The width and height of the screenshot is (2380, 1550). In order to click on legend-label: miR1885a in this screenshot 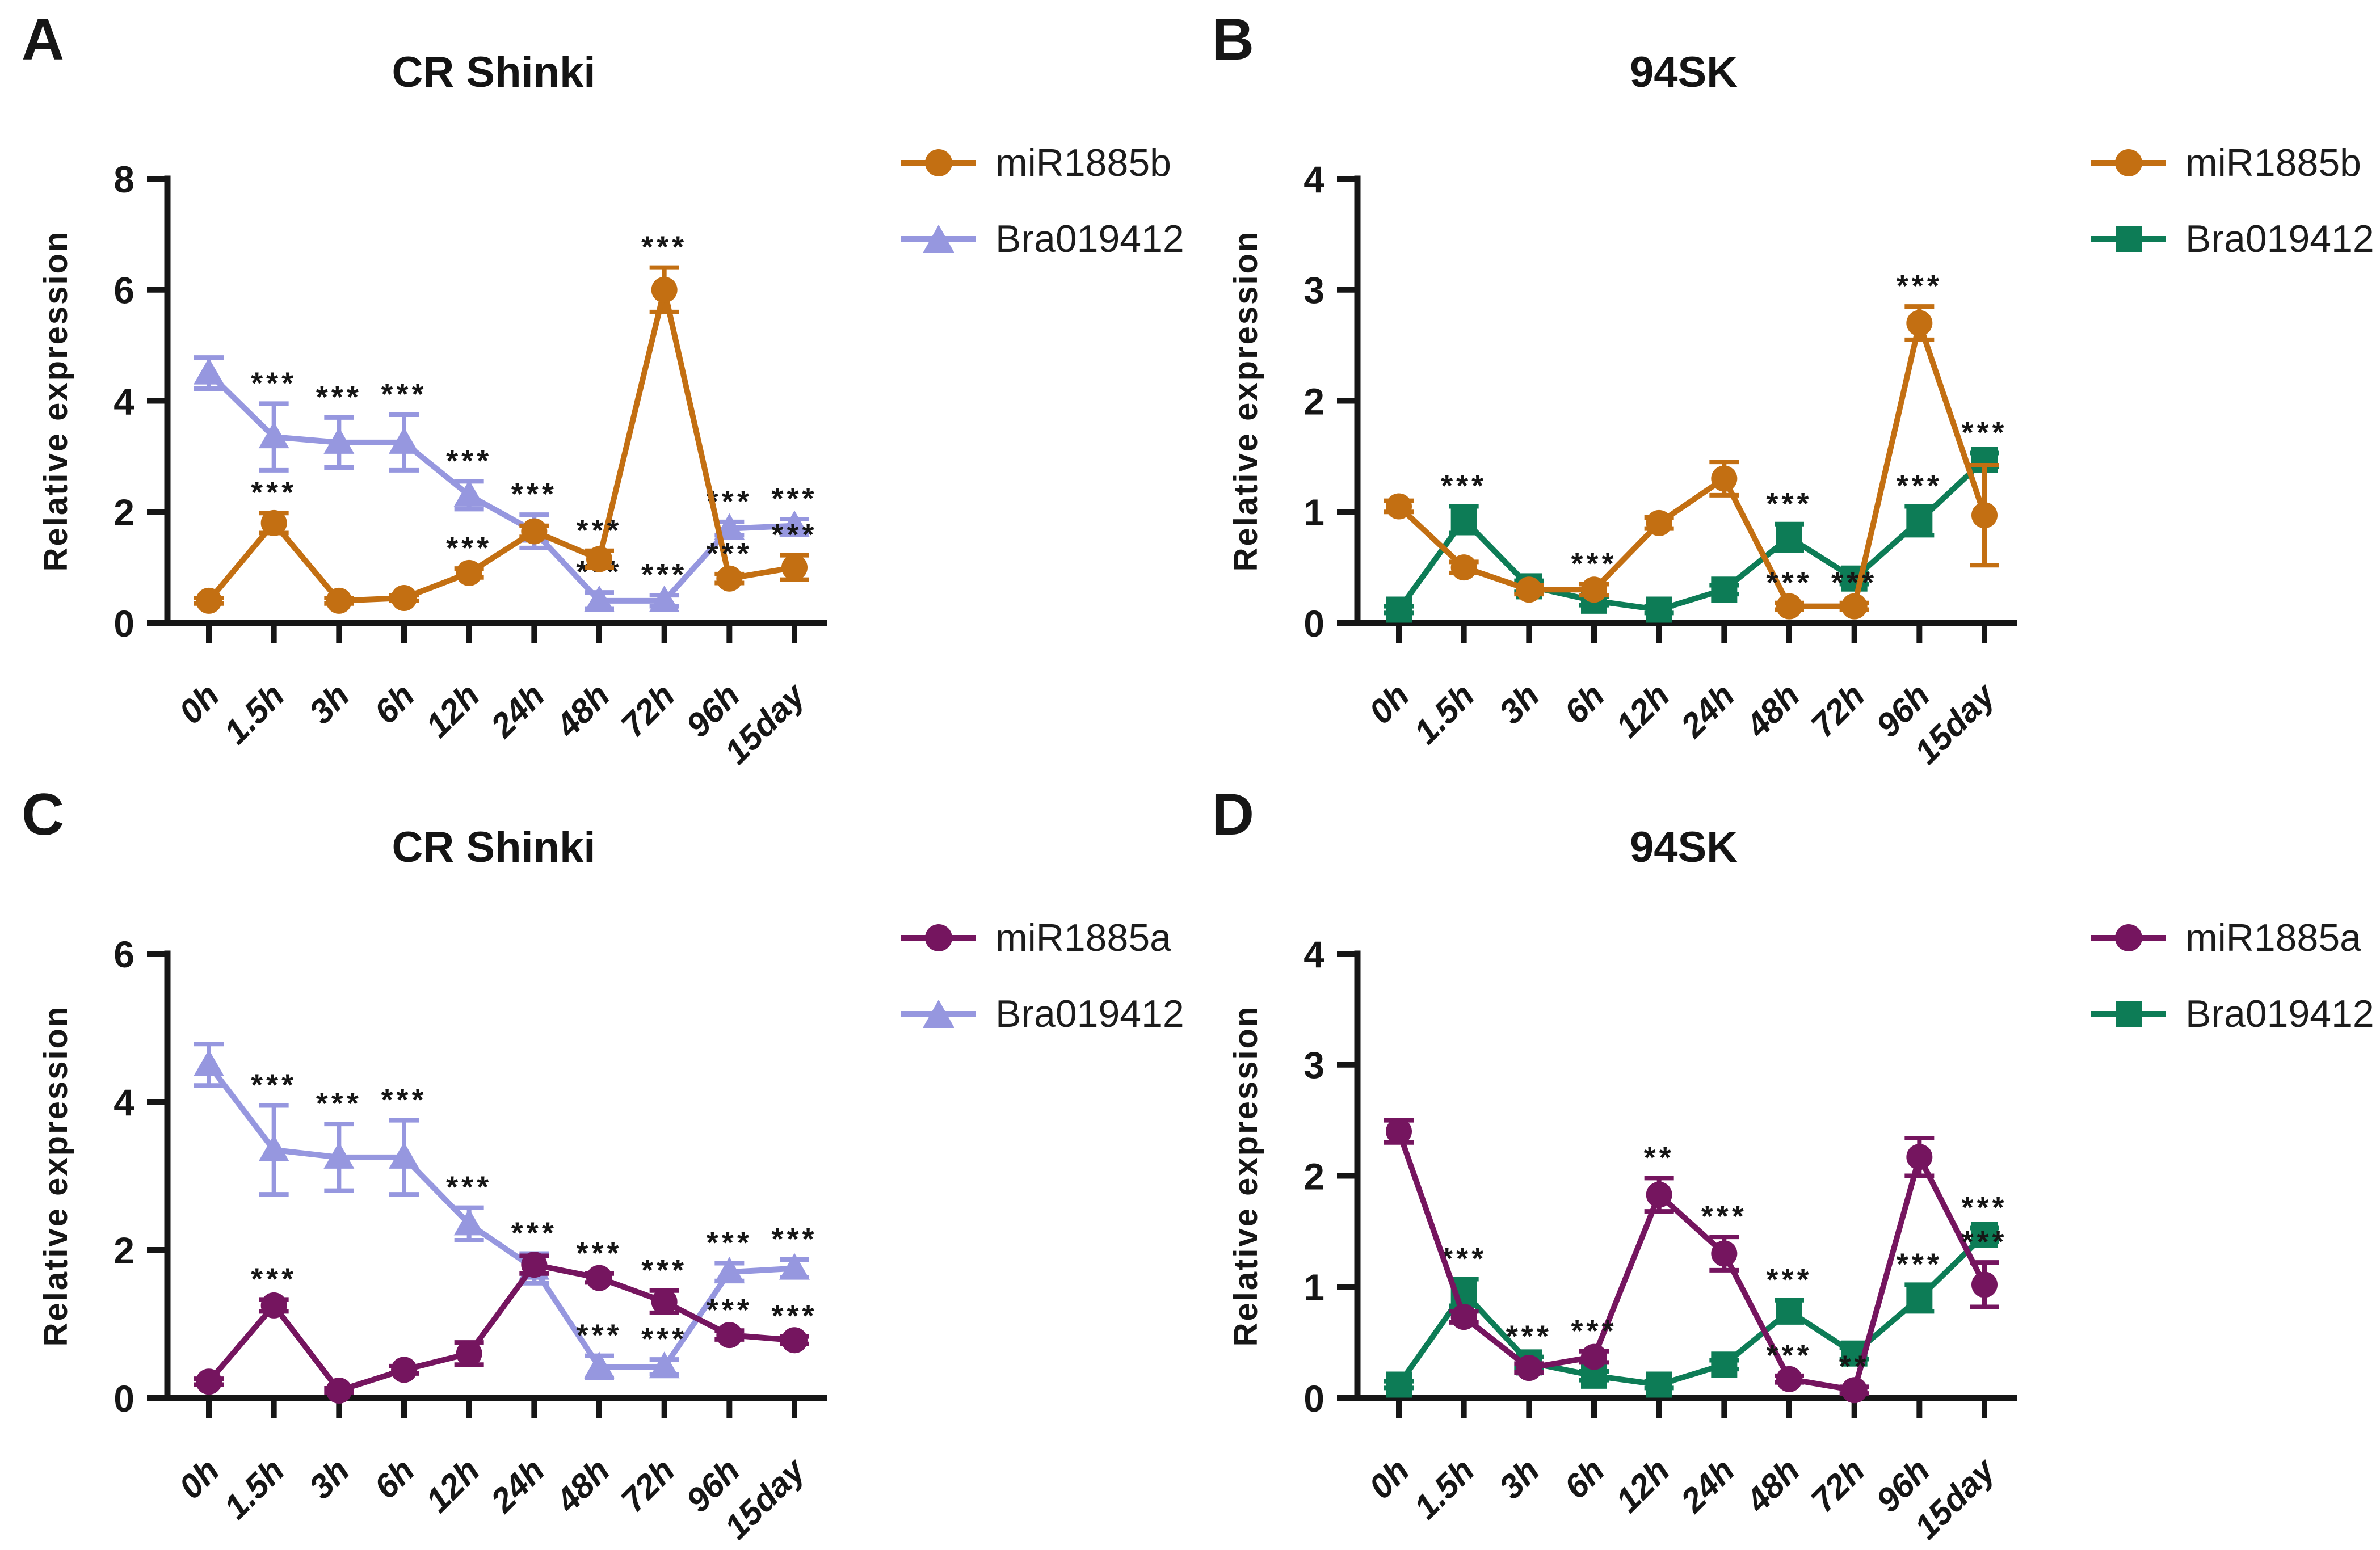, I will do `click(1083, 937)`.